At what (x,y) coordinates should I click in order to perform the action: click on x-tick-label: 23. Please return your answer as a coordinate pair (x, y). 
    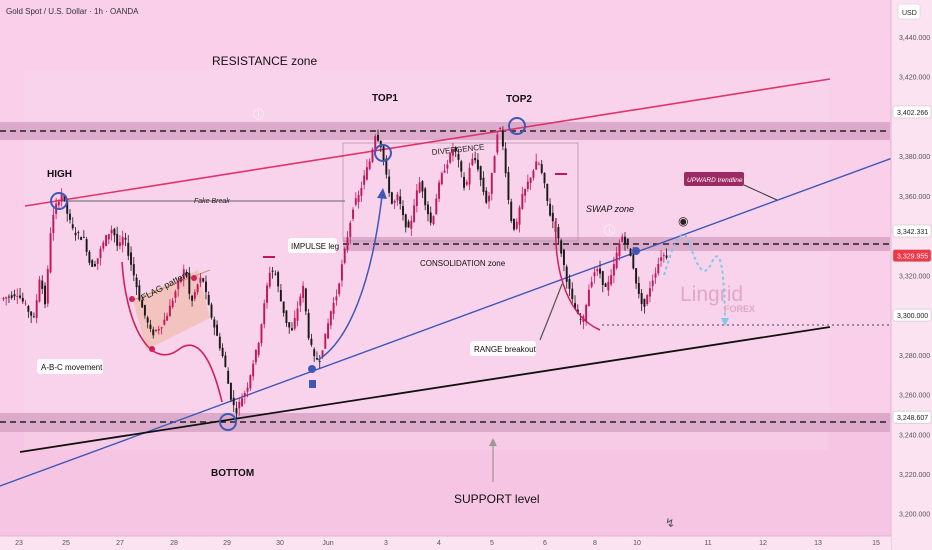
    Looking at the image, I should click on (19, 543).